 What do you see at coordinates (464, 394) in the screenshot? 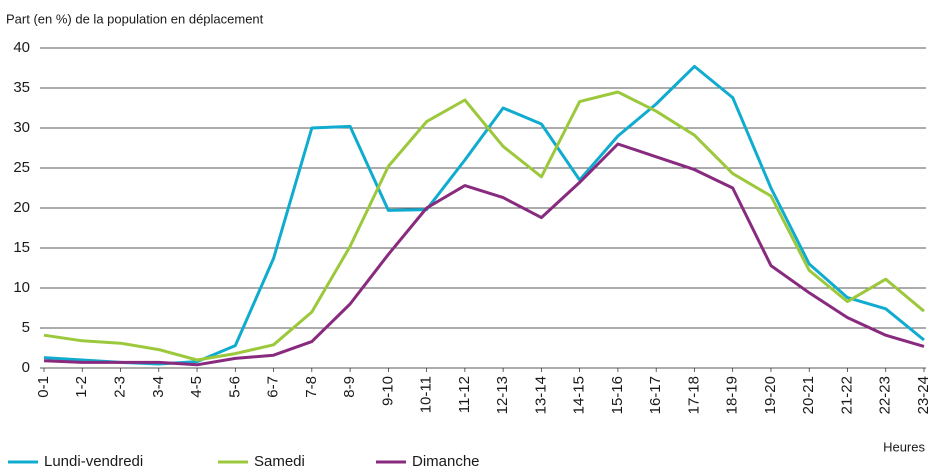
I see `x-tick-label: 11-12` at bounding box center [464, 394].